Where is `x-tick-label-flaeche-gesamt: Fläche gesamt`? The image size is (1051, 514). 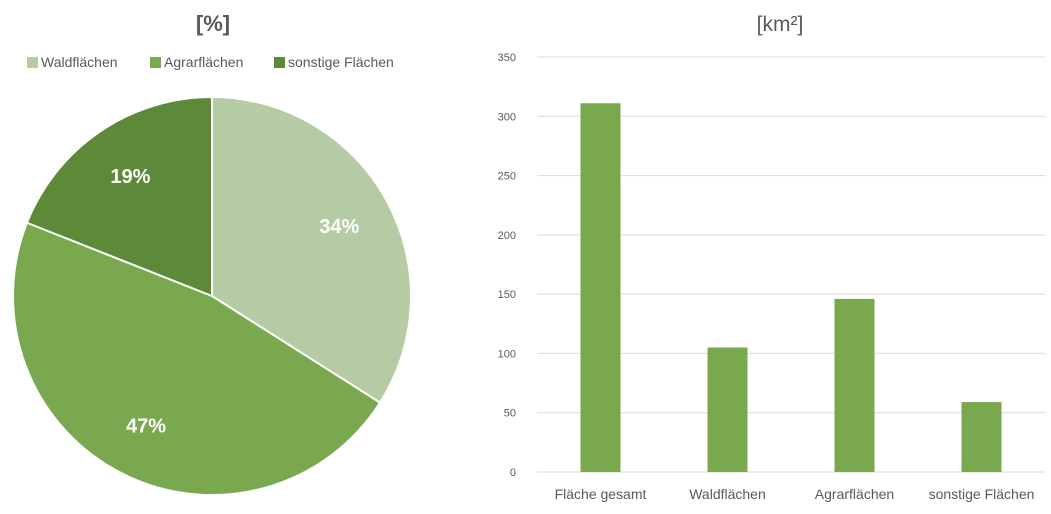 x-tick-label-flaeche-gesamt: Fläche gesamt is located at coordinates (601, 494).